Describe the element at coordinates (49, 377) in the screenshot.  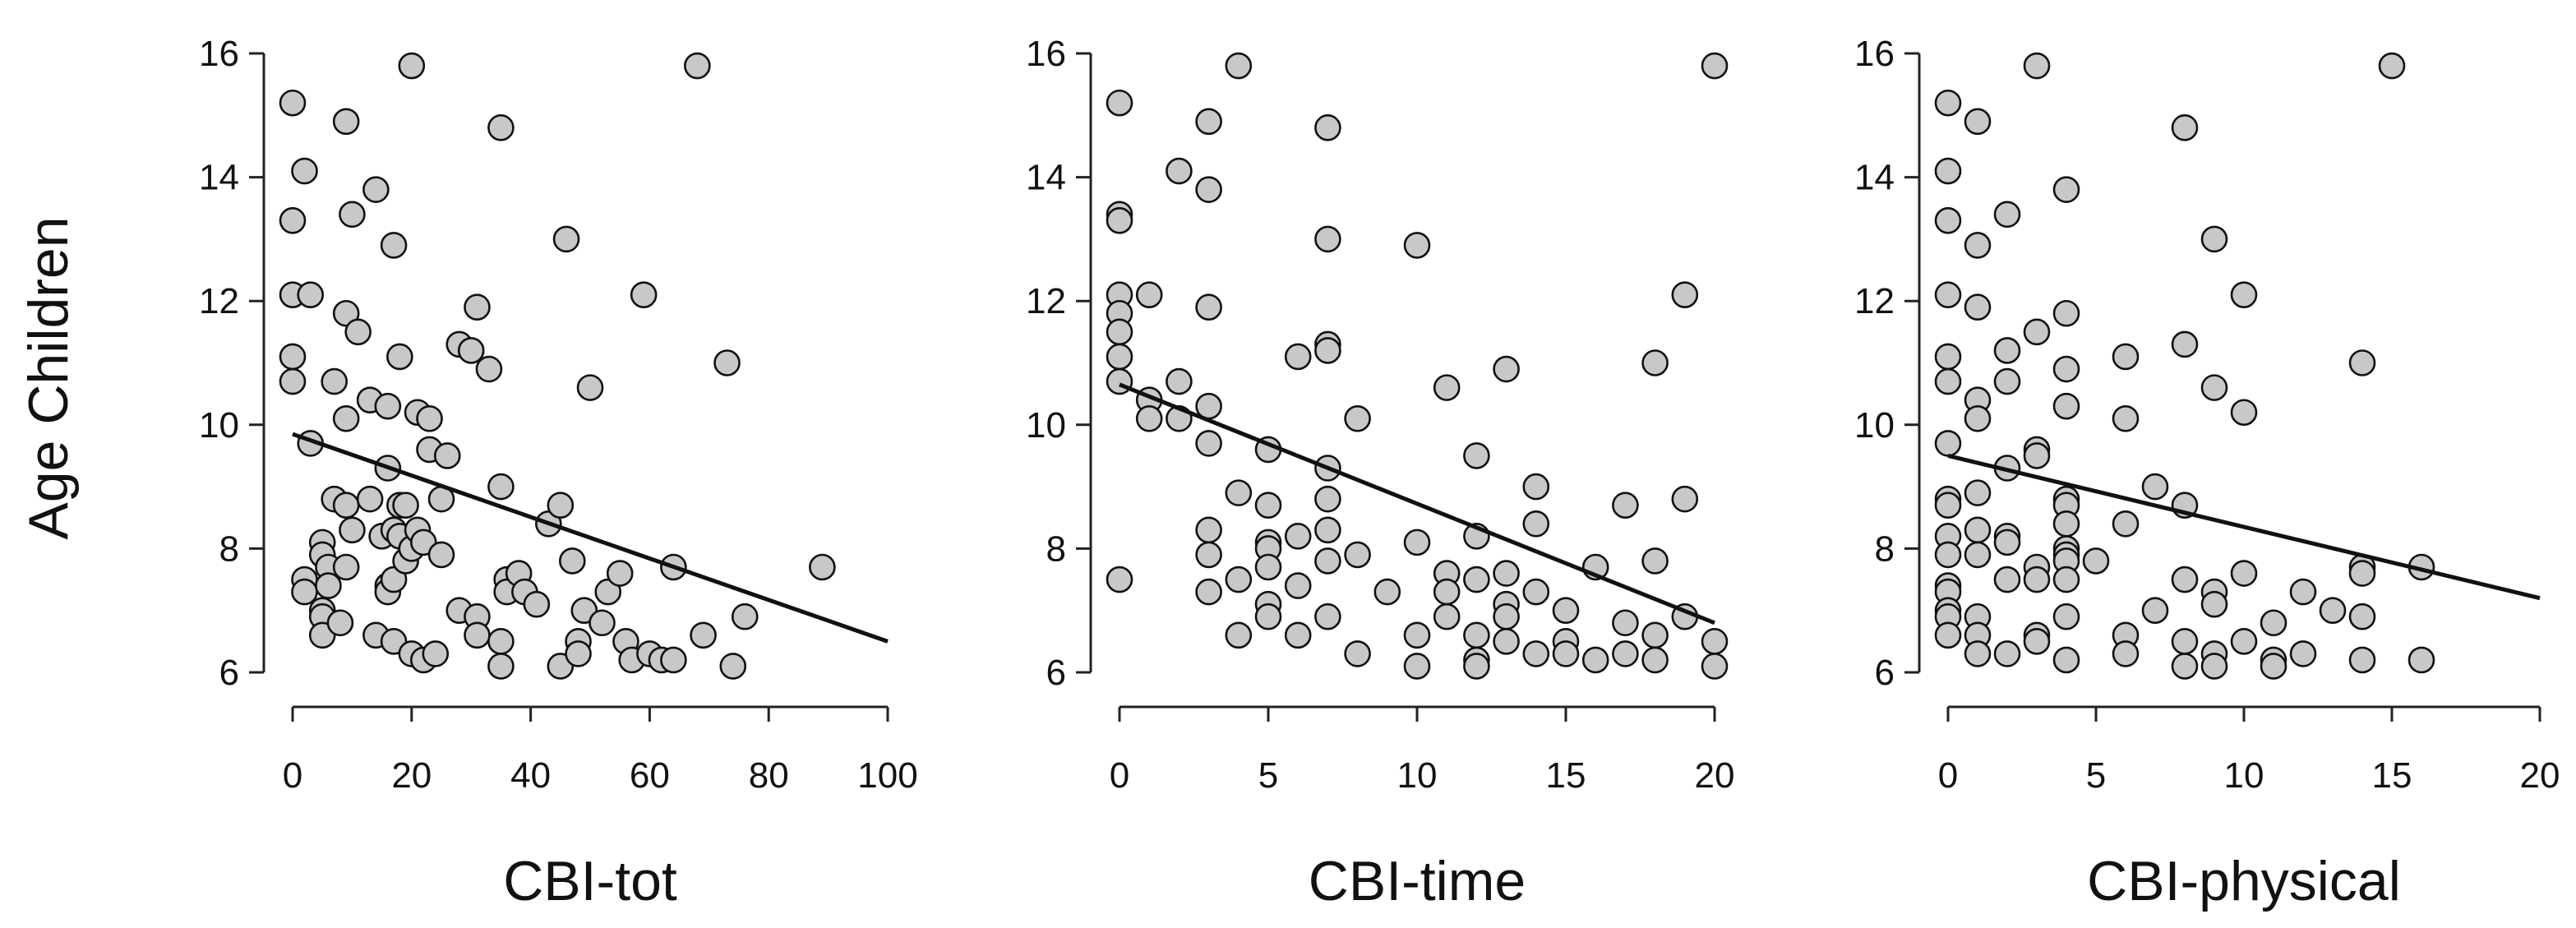
I see `y-axis-title: Age Children` at that location.